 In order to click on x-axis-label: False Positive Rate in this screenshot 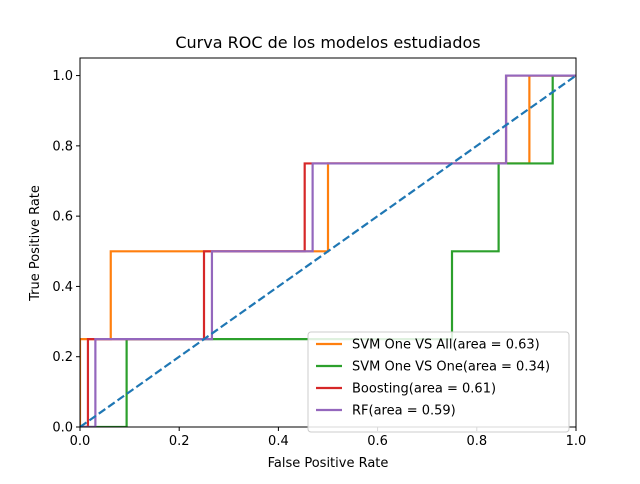, I will do `click(328, 463)`.